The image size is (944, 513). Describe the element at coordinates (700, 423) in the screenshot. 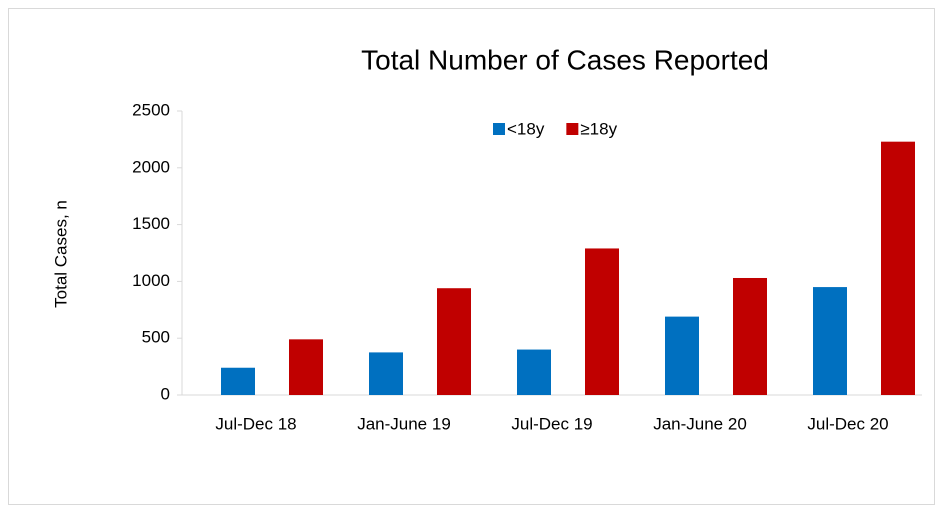

I see `x-tick-label: Jan-June 20` at that location.